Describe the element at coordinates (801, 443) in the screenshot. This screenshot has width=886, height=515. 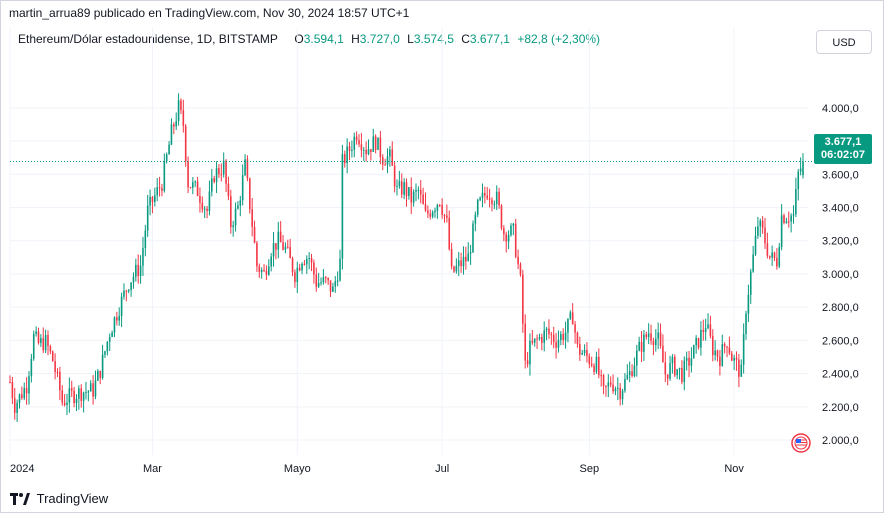
I see `us-flag-icon` at that location.